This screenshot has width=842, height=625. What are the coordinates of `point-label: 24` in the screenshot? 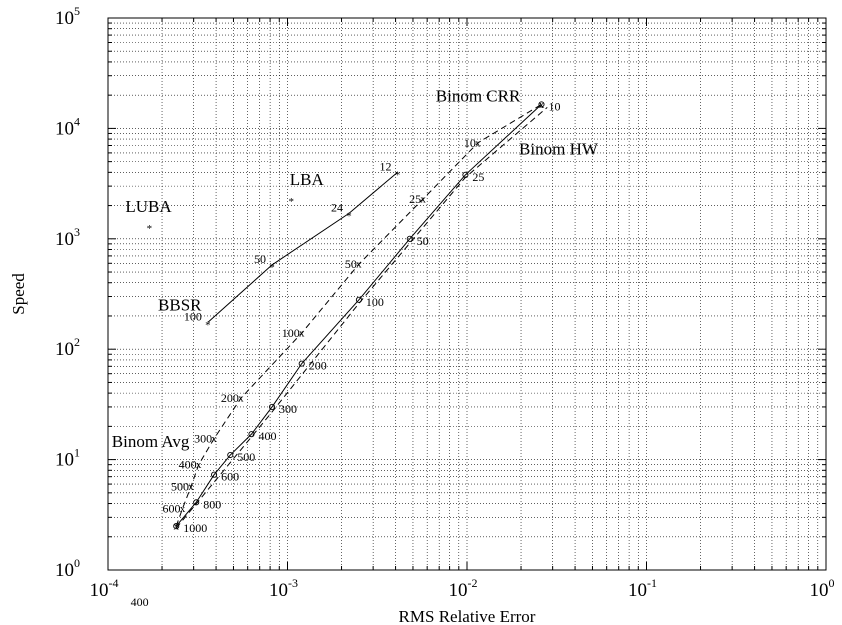 It's located at (337, 207).